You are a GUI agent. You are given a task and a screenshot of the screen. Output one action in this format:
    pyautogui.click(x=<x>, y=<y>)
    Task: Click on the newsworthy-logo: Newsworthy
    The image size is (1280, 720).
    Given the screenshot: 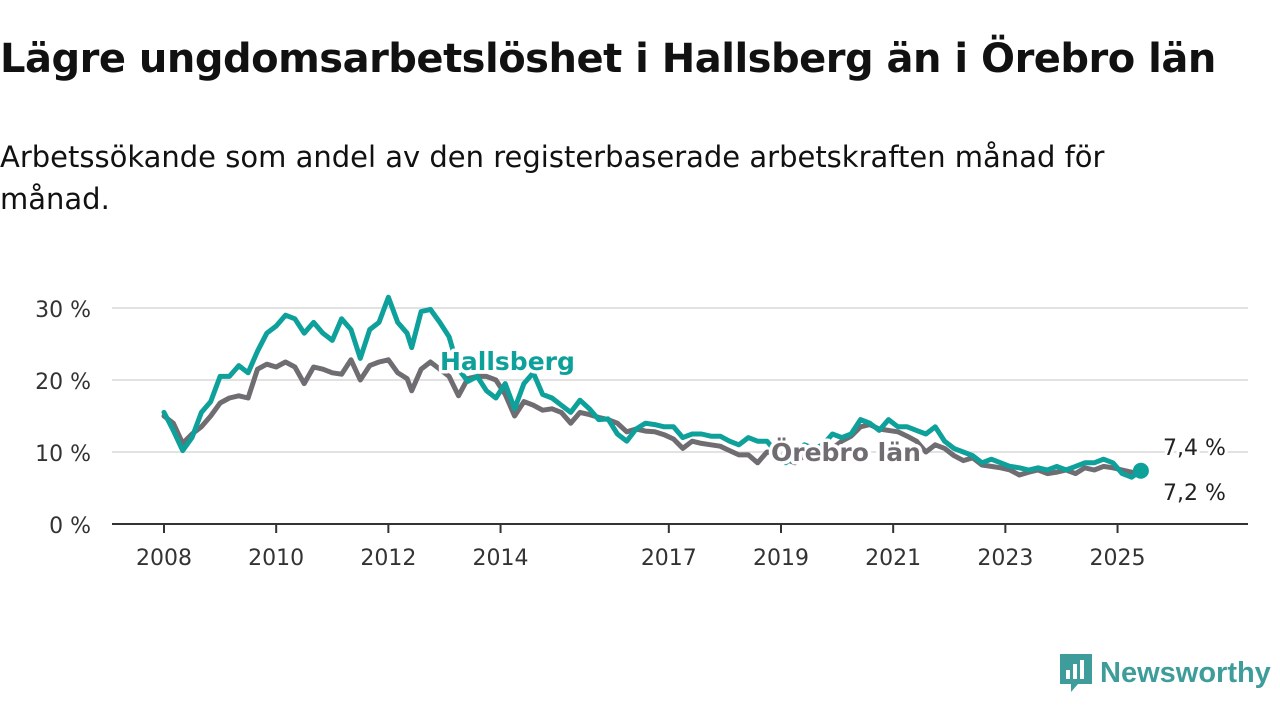 What is the action you would take?
    pyautogui.click(x=1164, y=673)
    